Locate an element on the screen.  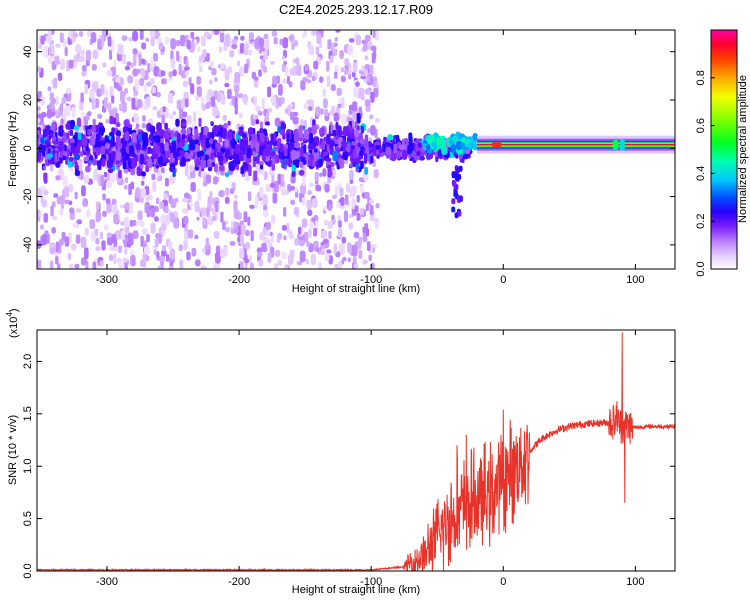
spectrogram-y-tick-label: 0 is located at coordinates (28, 148).